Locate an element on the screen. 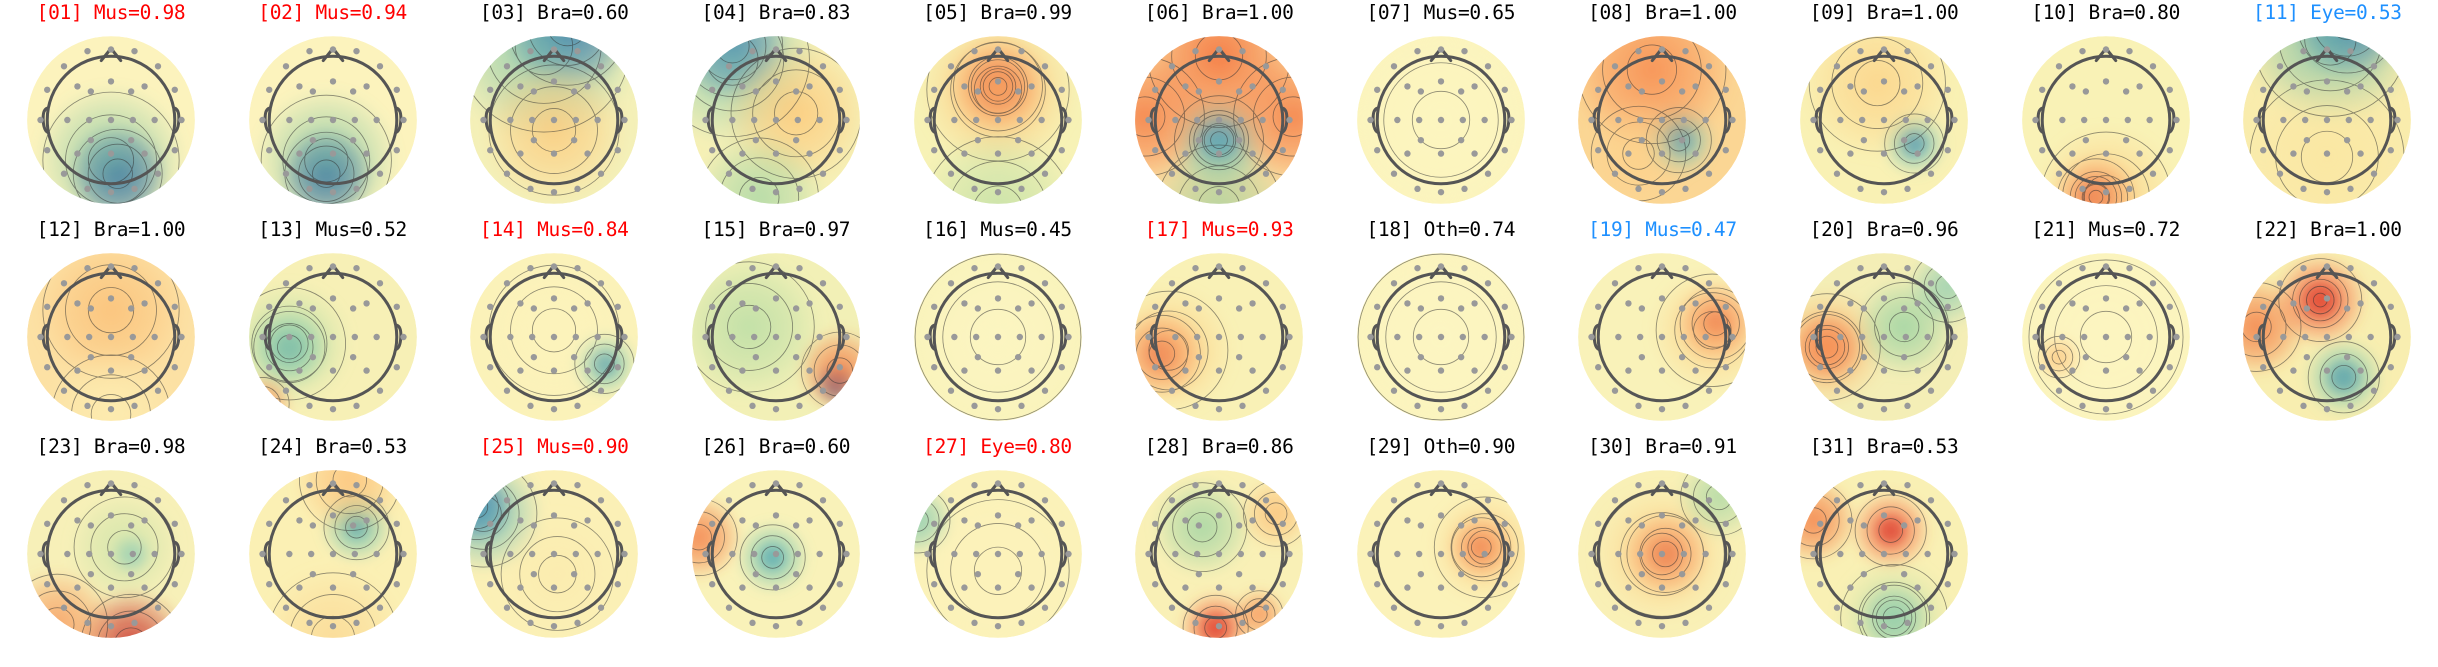 This screenshot has height=667, width=2438. component-cell-05: [05] Bra=0.99 is located at coordinates (998, 108).